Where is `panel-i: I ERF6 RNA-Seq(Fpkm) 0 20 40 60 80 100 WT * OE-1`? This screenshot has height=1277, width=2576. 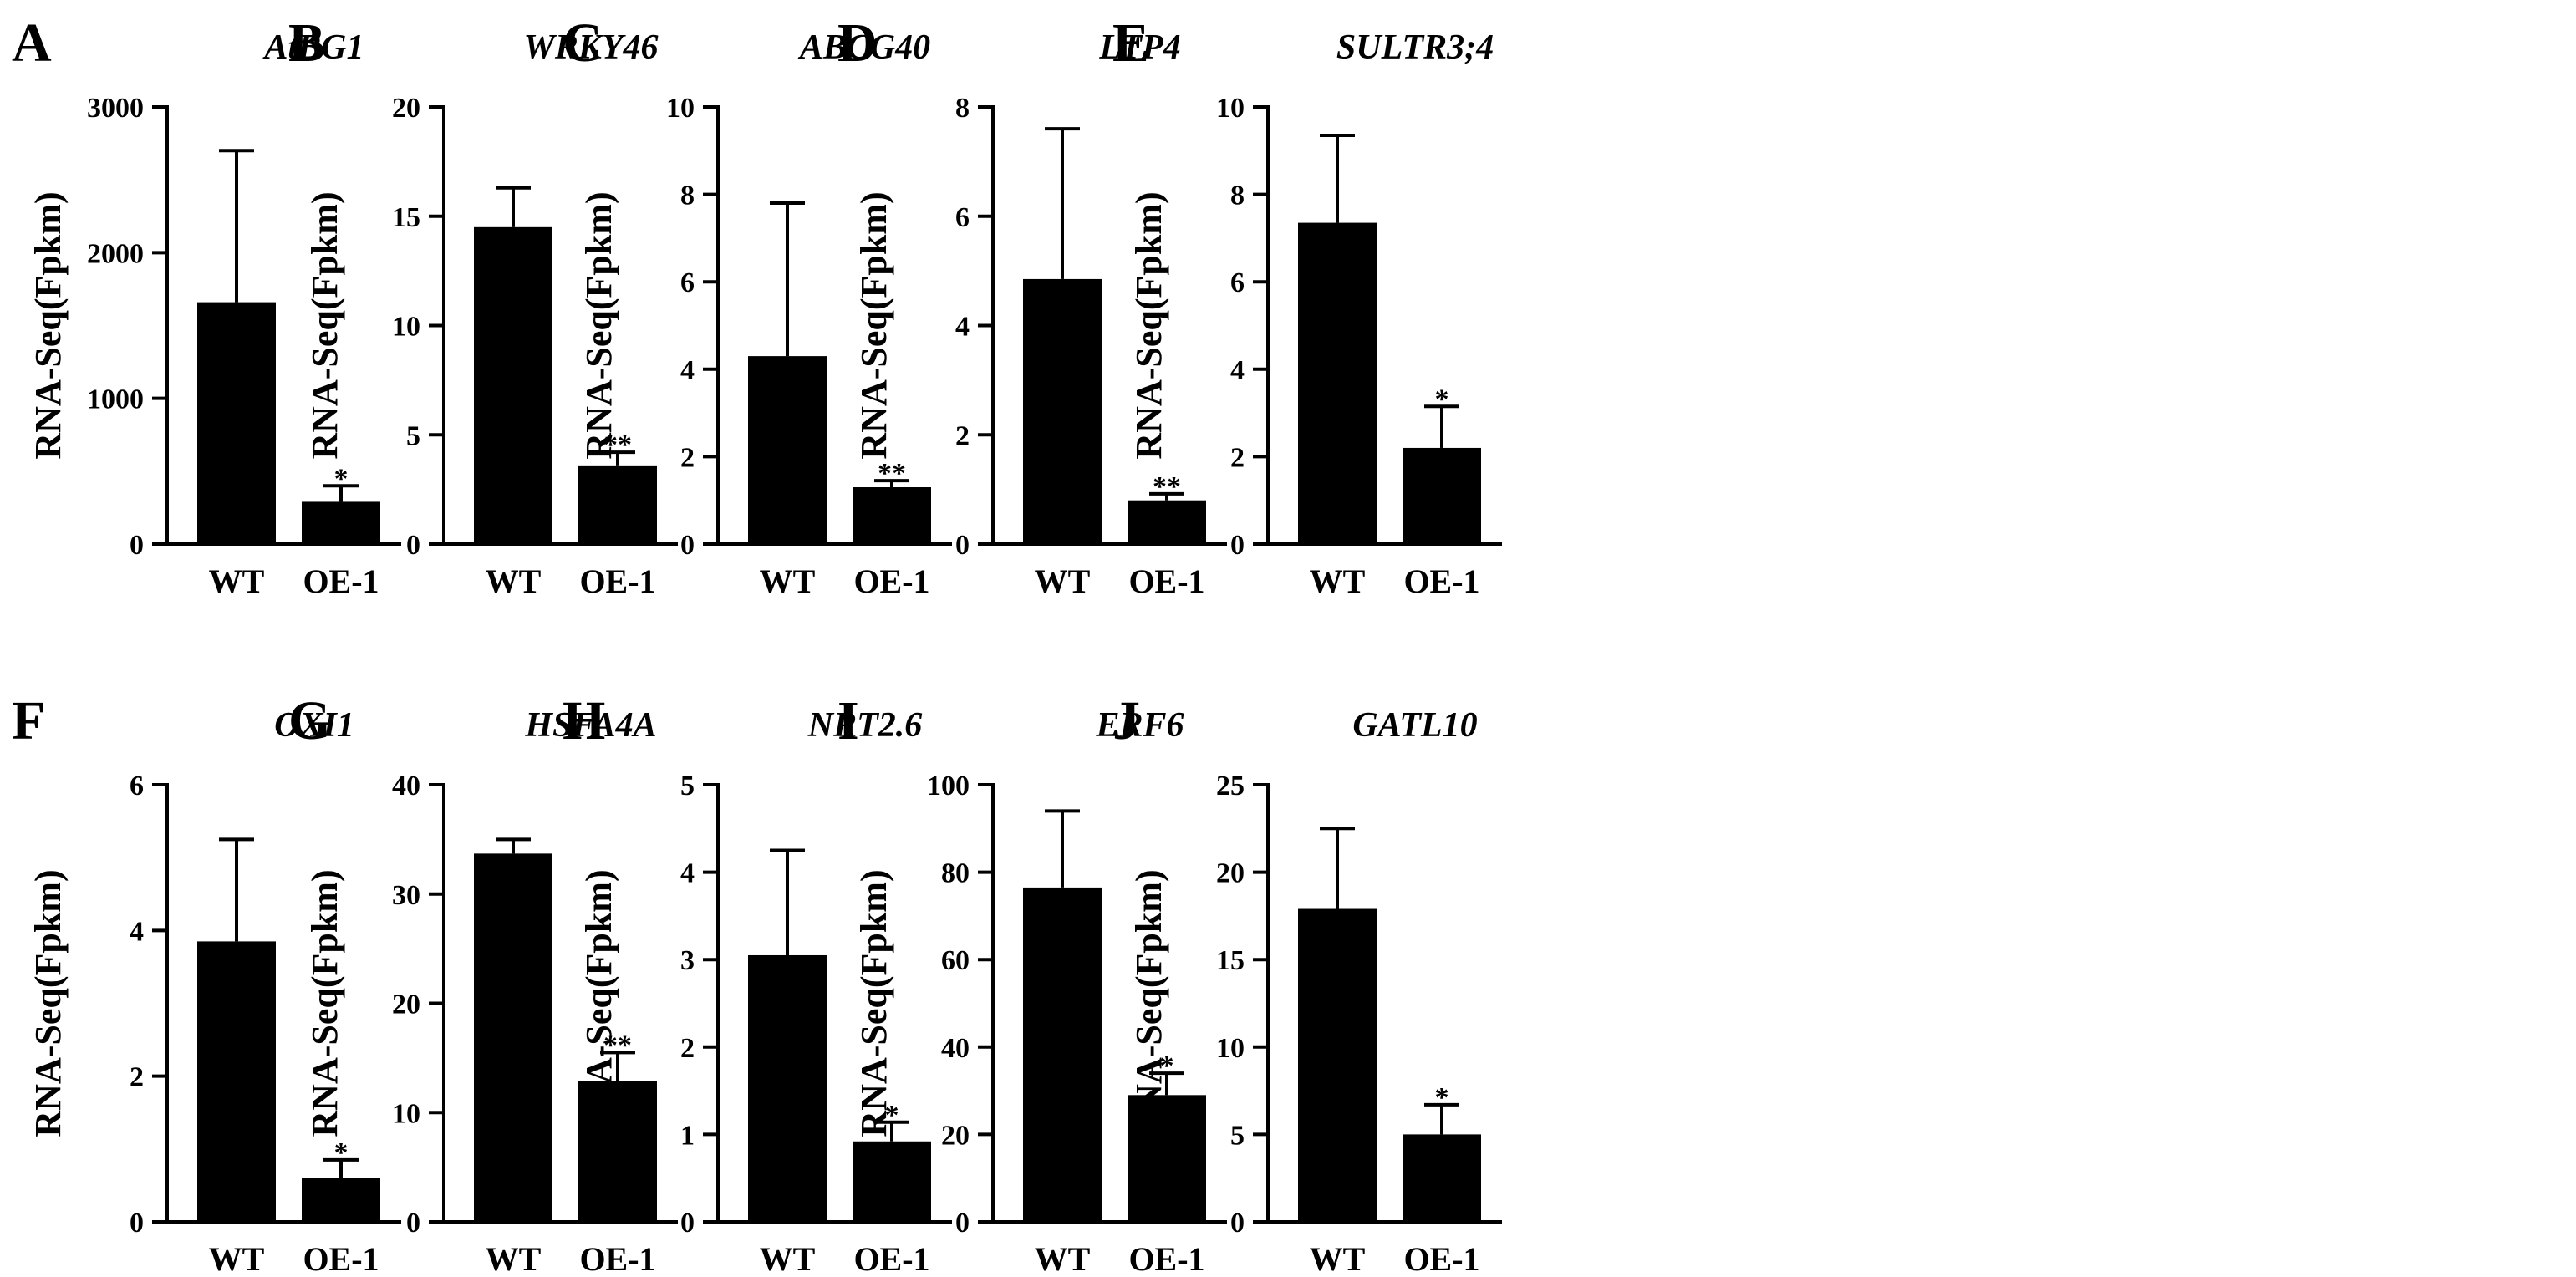 panel-i: I ERF6 RNA-Seq(Fpkm) 0 20 40 60 80 100 WT * OE-1 is located at coordinates (1032, 983).